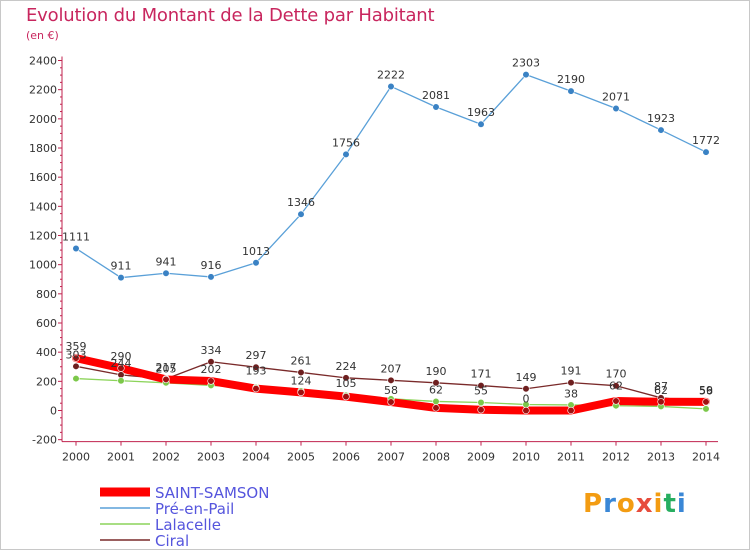 This screenshot has width=750, height=550. What do you see at coordinates (166, 457) in the screenshot?
I see `x-tick-label: 2002` at bounding box center [166, 457].